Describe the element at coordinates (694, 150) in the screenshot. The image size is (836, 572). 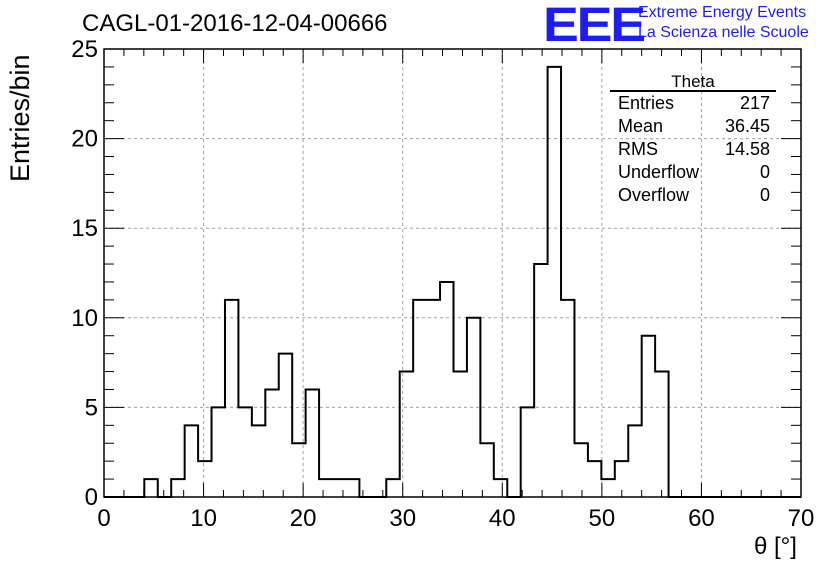
I see `stats-row-rms: RMS 14.58` at that location.